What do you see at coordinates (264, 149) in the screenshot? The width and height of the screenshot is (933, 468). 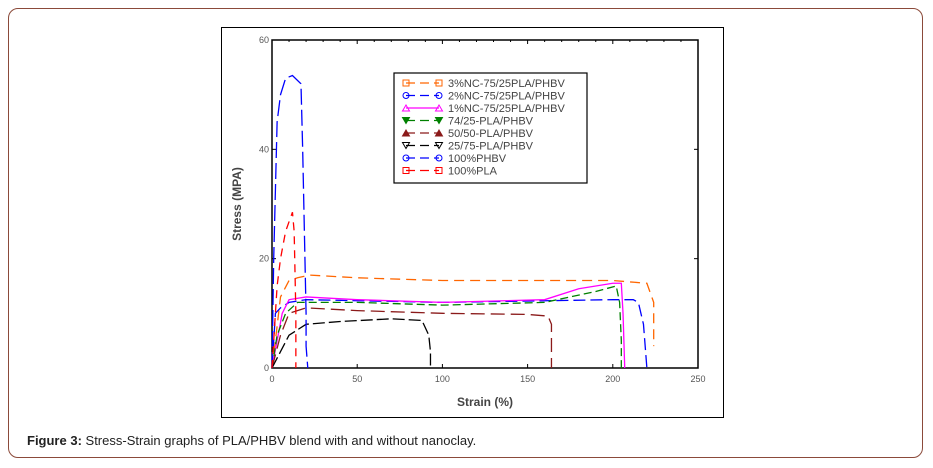 I see `y-tick-label: 40` at bounding box center [264, 149].